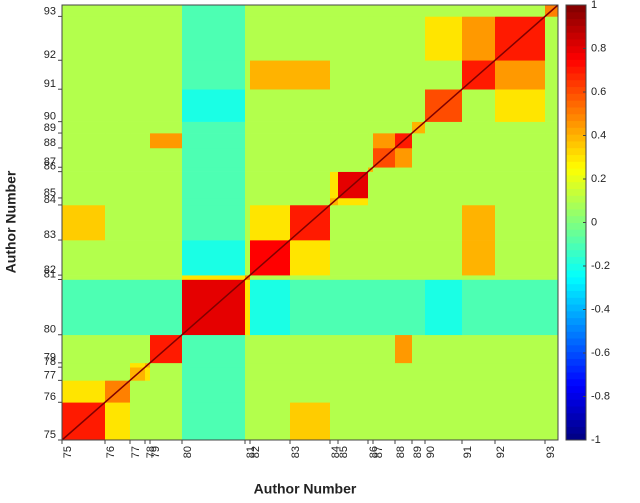 Image resolution: width=640 pixels, height=503 pixels. I want to click on colorbar-tick-label: -0.4, so click(600, 309).